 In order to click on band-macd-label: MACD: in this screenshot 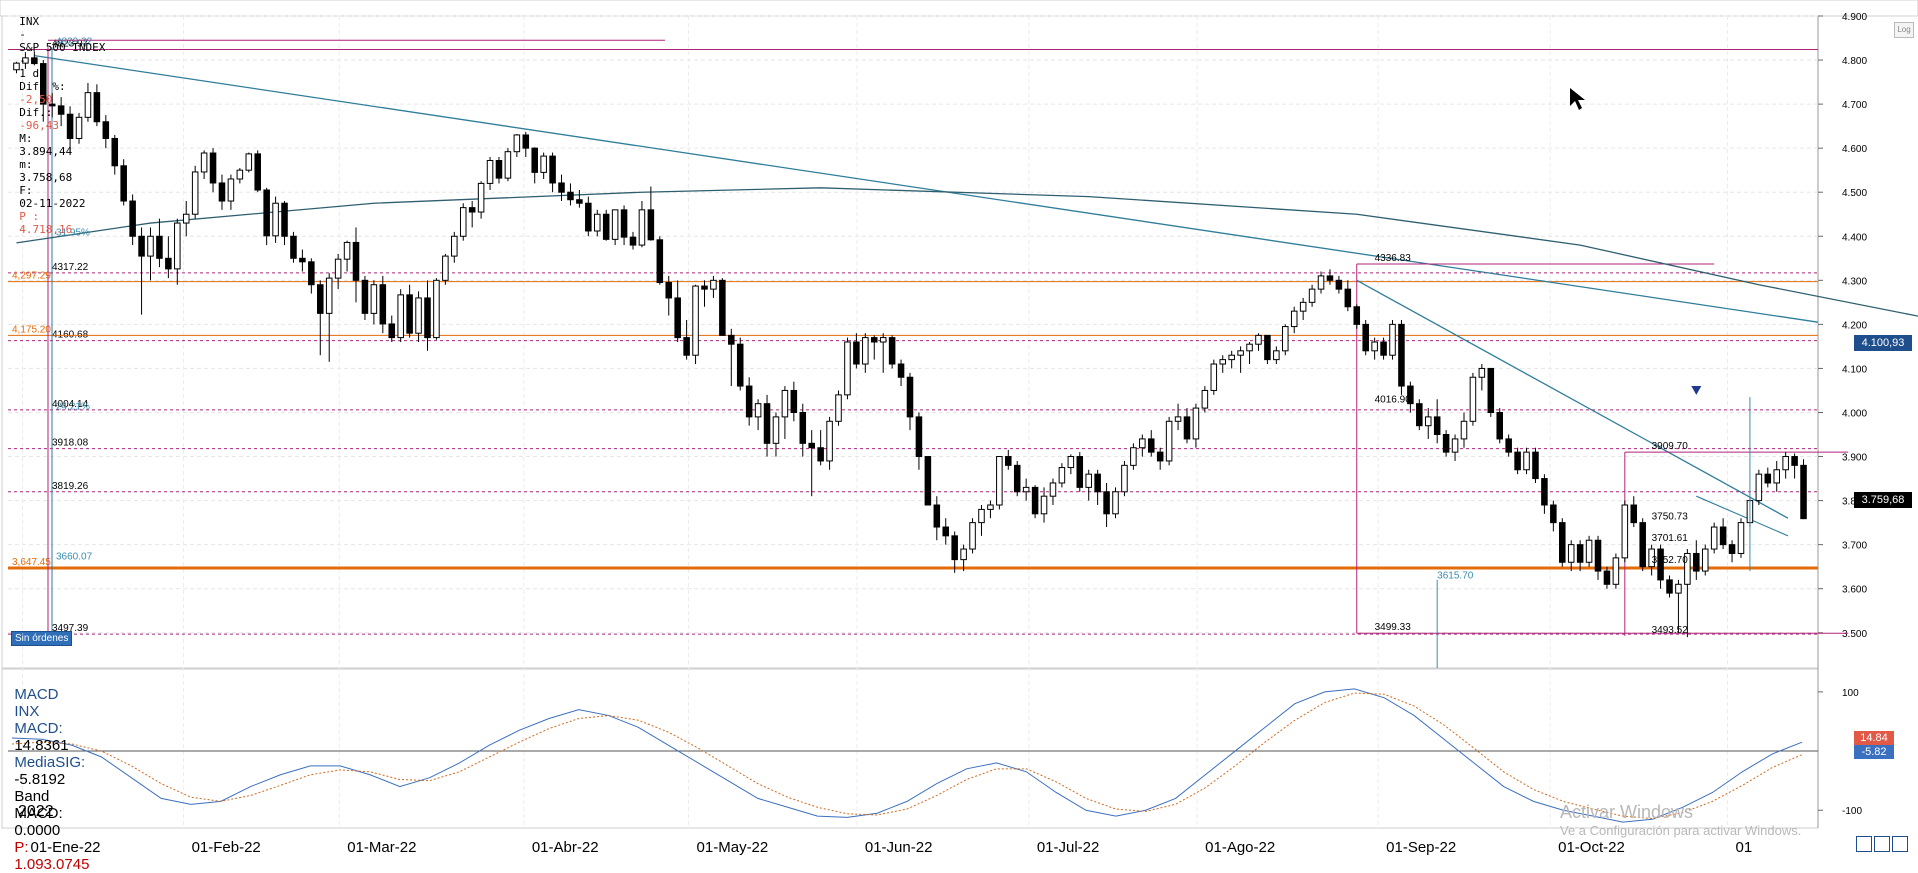, I will do `click(38, 813)`.